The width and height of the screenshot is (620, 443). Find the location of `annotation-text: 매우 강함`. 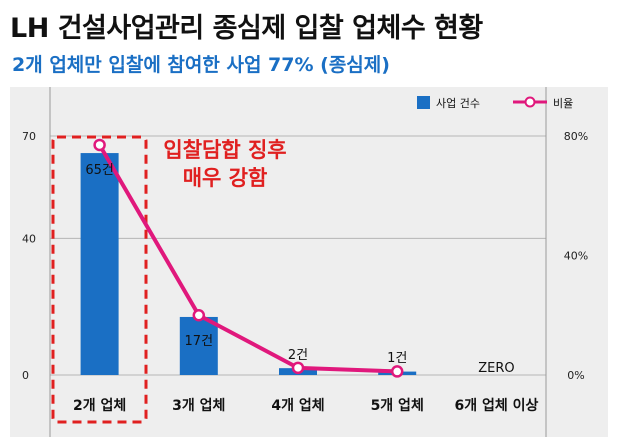

annotation-text: 매우 강함 is located at coordinates (225, 178).